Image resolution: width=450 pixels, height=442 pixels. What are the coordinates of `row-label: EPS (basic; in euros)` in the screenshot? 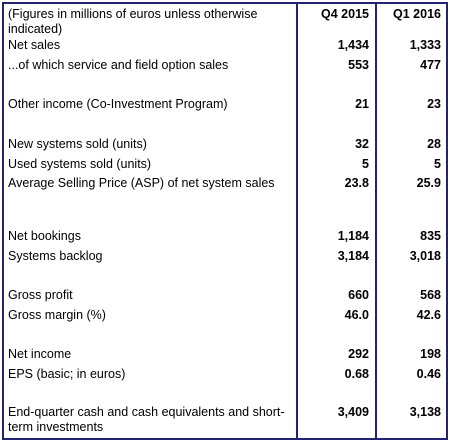 It's located at (67, 374).